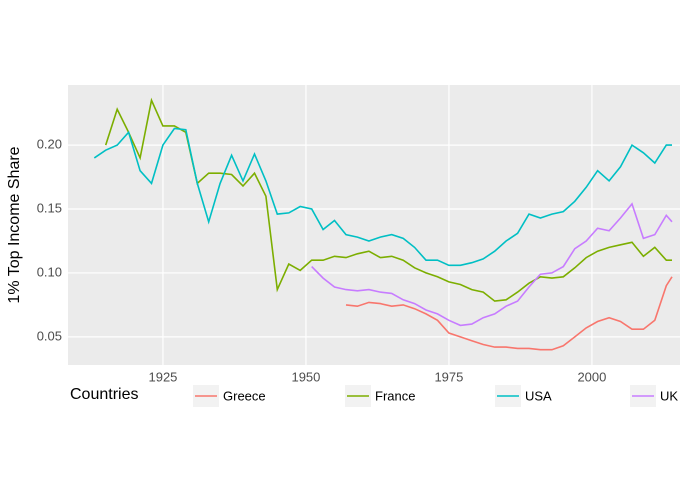 Image resolution: width=680 pixels, height=500 pixels. What do you see at coordinates (395, 395) in the screenshot?
I see `legend-label: France` at bounding box center [395, 395].